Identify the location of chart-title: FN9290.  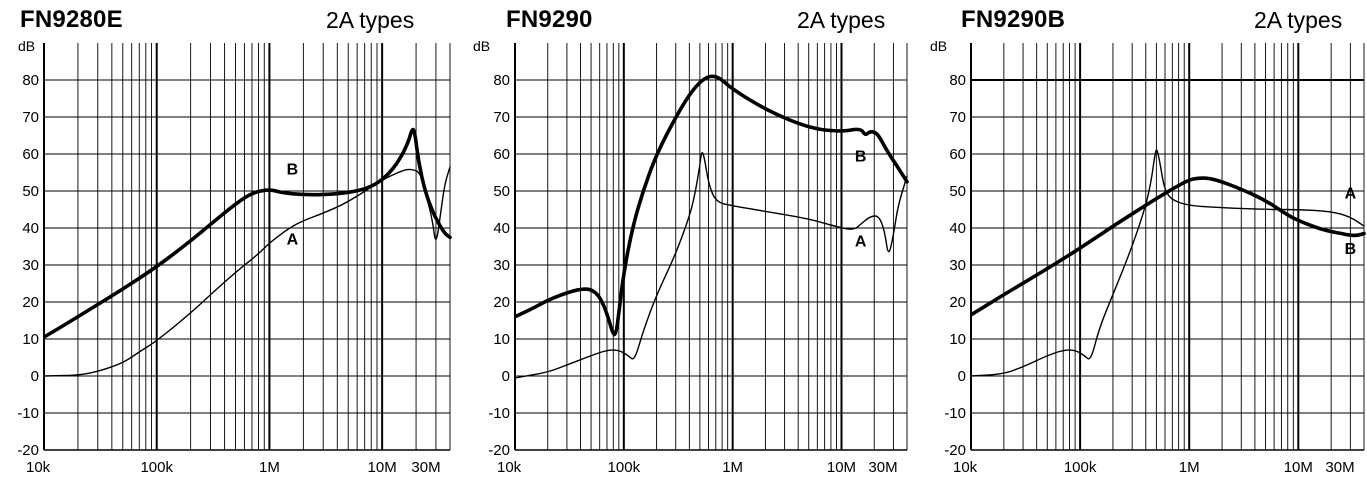
(549, 19).